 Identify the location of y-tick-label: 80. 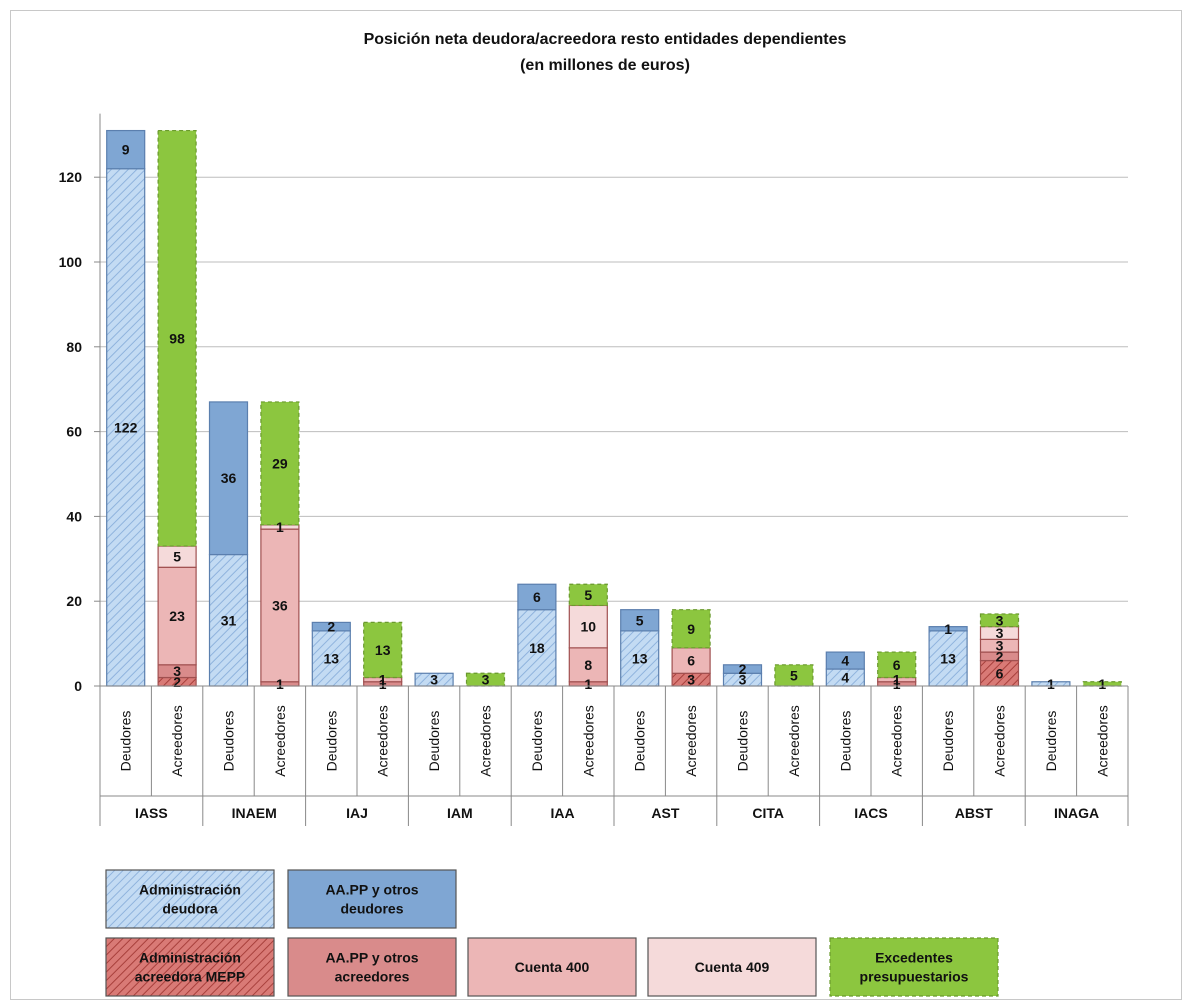
(74, 347).